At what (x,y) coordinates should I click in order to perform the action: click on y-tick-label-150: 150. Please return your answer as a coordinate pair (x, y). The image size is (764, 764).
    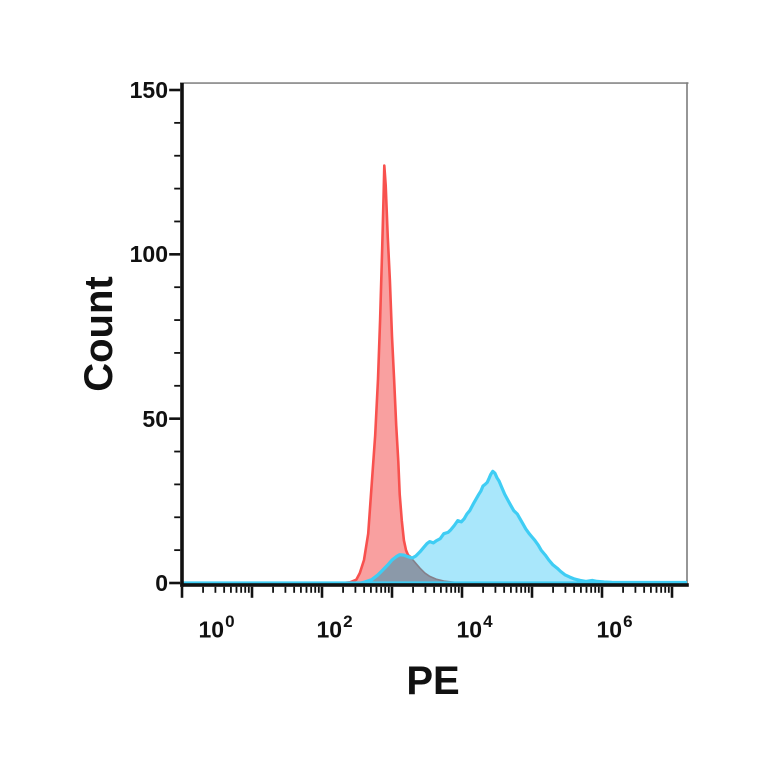
    Looking at the image, I should click on (148, 90).